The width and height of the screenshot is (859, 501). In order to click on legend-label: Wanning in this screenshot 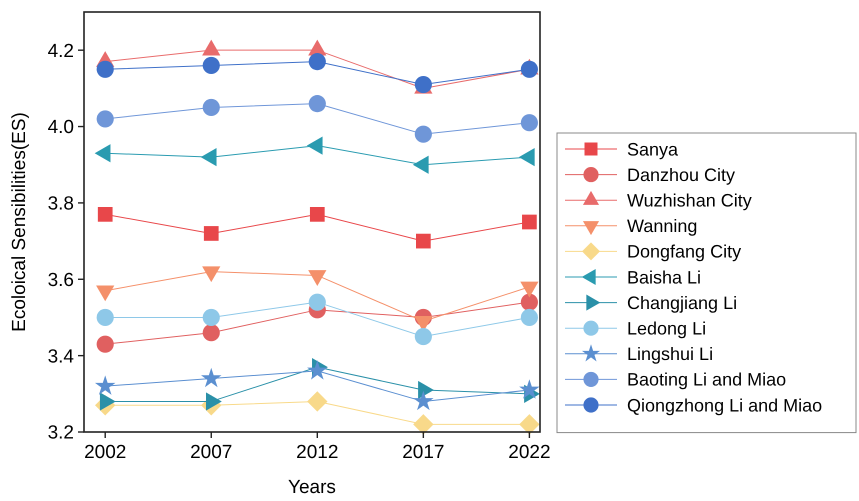, I will do `click(662, 226)`.